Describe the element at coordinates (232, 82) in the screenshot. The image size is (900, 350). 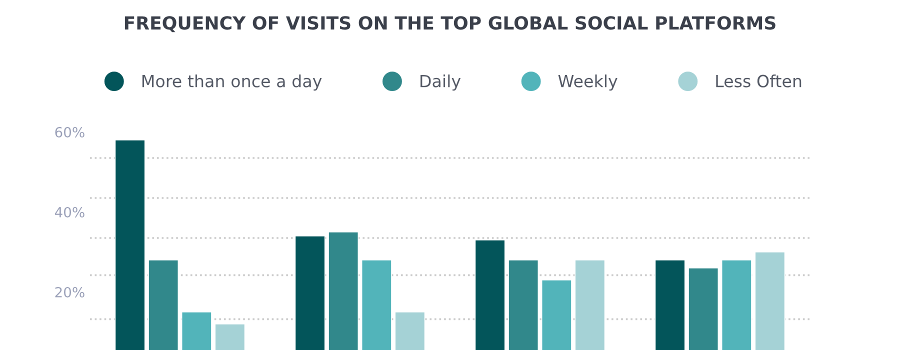
I see `legend-label: More than once a day` at that location.